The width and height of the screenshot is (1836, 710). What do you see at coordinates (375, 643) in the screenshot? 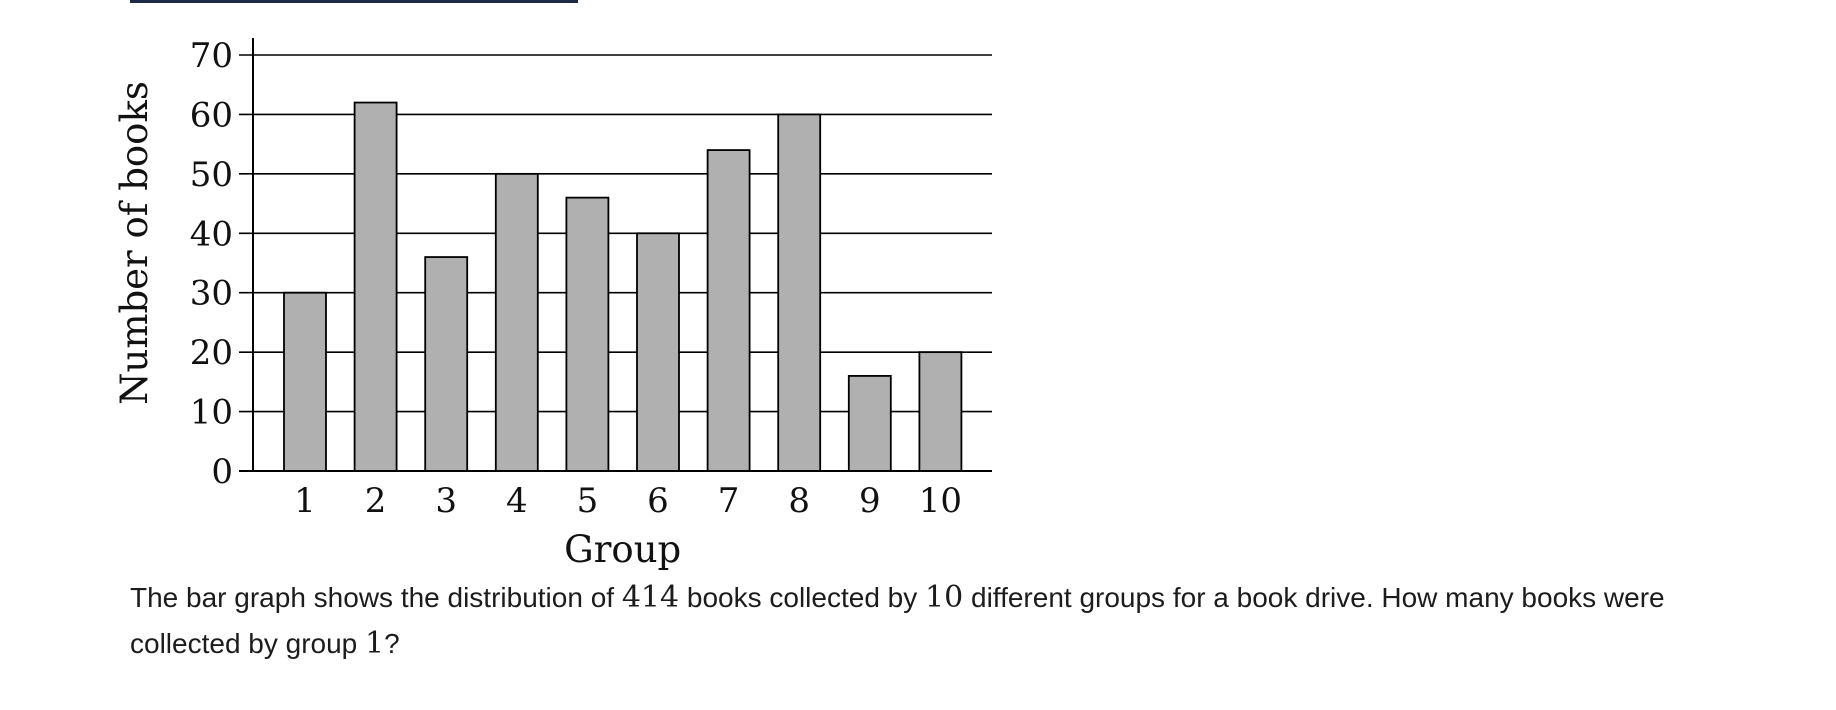
I see `group-number-value: 1` at bounding box center [375, 643].